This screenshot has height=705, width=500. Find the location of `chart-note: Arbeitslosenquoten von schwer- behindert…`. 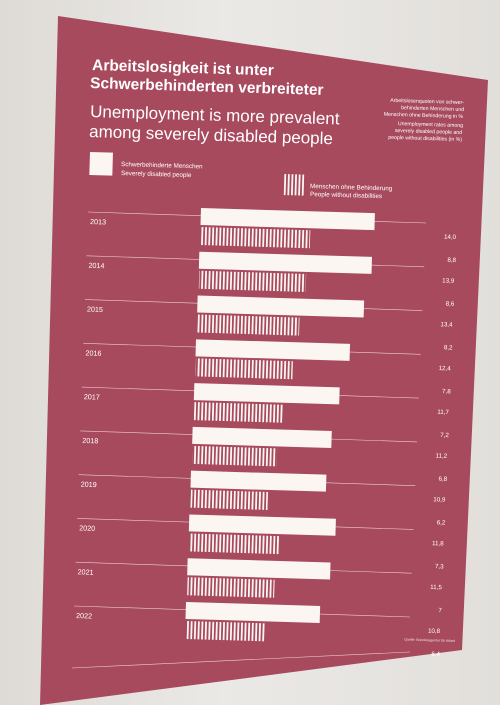

chart-note: Arbeitslosenquoten von schwer- behindert… is located at coordinates (424, 120).